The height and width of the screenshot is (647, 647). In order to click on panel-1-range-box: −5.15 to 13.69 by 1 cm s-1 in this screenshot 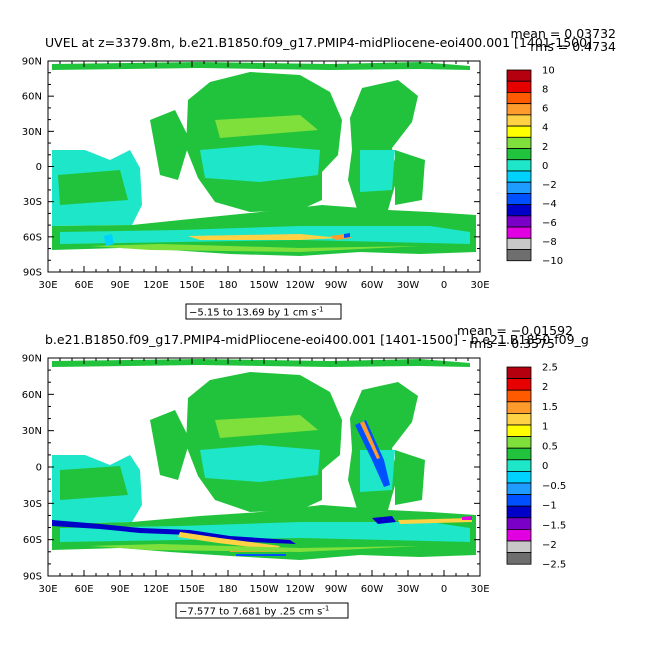, I will do `click(263, 311)`.